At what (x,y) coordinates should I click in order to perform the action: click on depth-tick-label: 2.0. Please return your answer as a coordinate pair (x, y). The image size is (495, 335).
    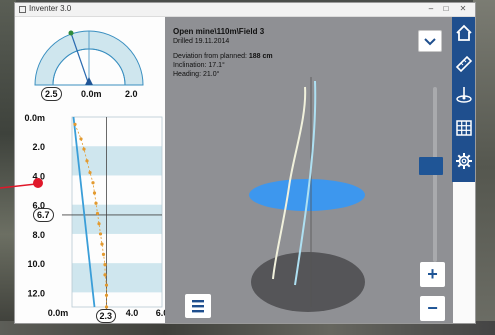
    Looking at the image, I should click on (38, 147).